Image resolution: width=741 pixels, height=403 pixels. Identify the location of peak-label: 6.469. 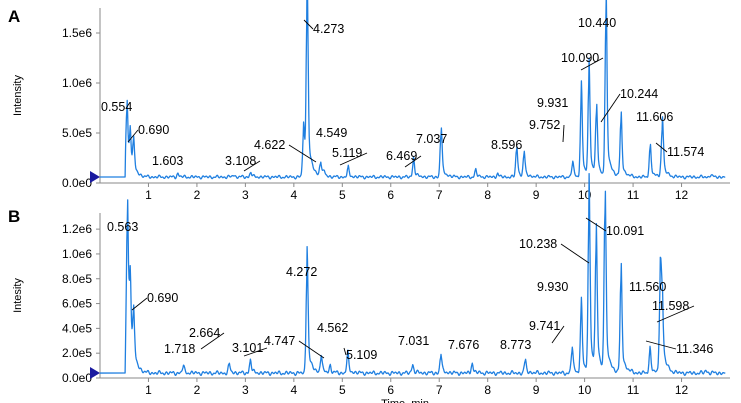
(401, 156).